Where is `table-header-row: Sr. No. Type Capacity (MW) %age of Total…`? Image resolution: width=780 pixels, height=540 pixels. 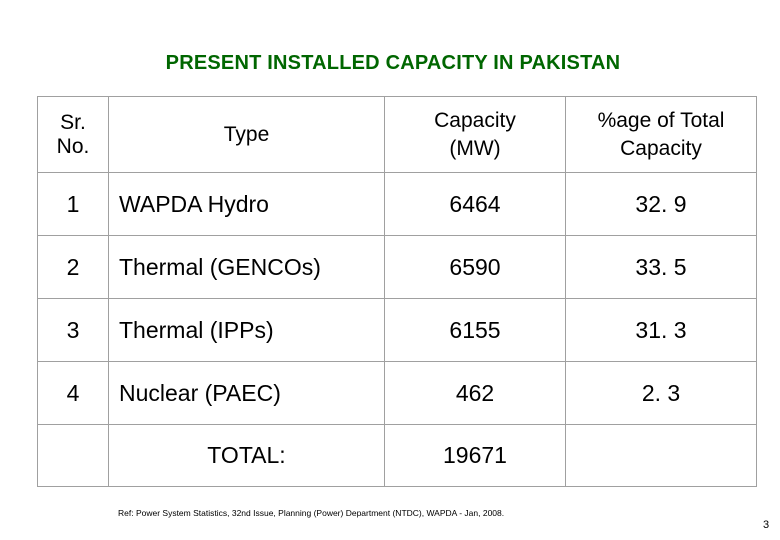
table-header-row: Sr. No. Type Capacity (MW) %age of Total… is located at coordinates (397, 134).